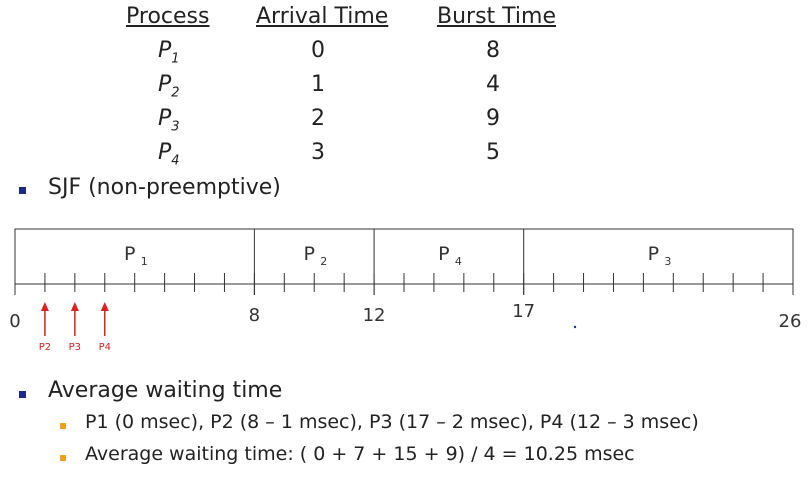 The width and height of the screenshot is (812, 485). What do you see at coordinates (318, 152) in the screenshot?
I see `arrival-time: 3` at bounding box center [318, 152].